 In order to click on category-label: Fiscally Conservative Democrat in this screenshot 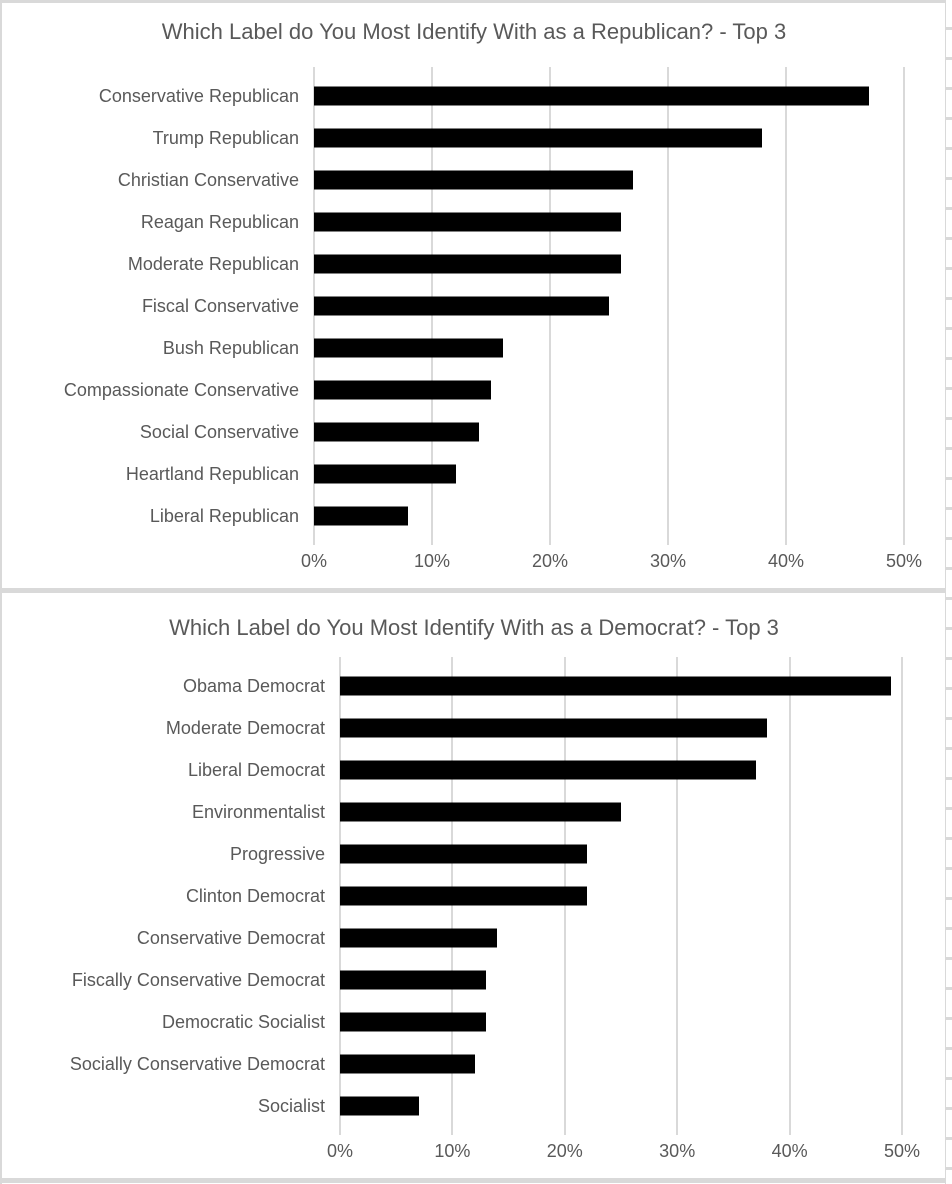, I will do `click(198, 979)`.